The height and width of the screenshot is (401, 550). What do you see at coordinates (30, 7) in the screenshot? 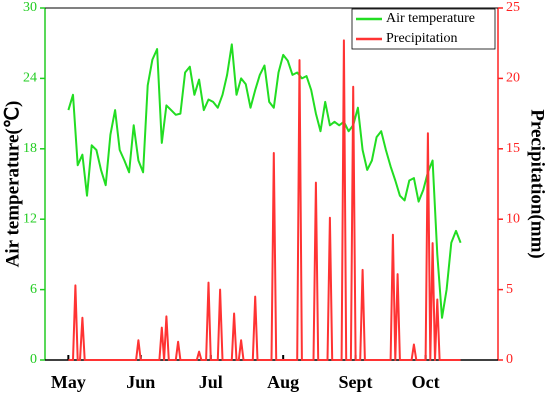
I see `y-tick-label: 30` at bounding box center [30, 7].